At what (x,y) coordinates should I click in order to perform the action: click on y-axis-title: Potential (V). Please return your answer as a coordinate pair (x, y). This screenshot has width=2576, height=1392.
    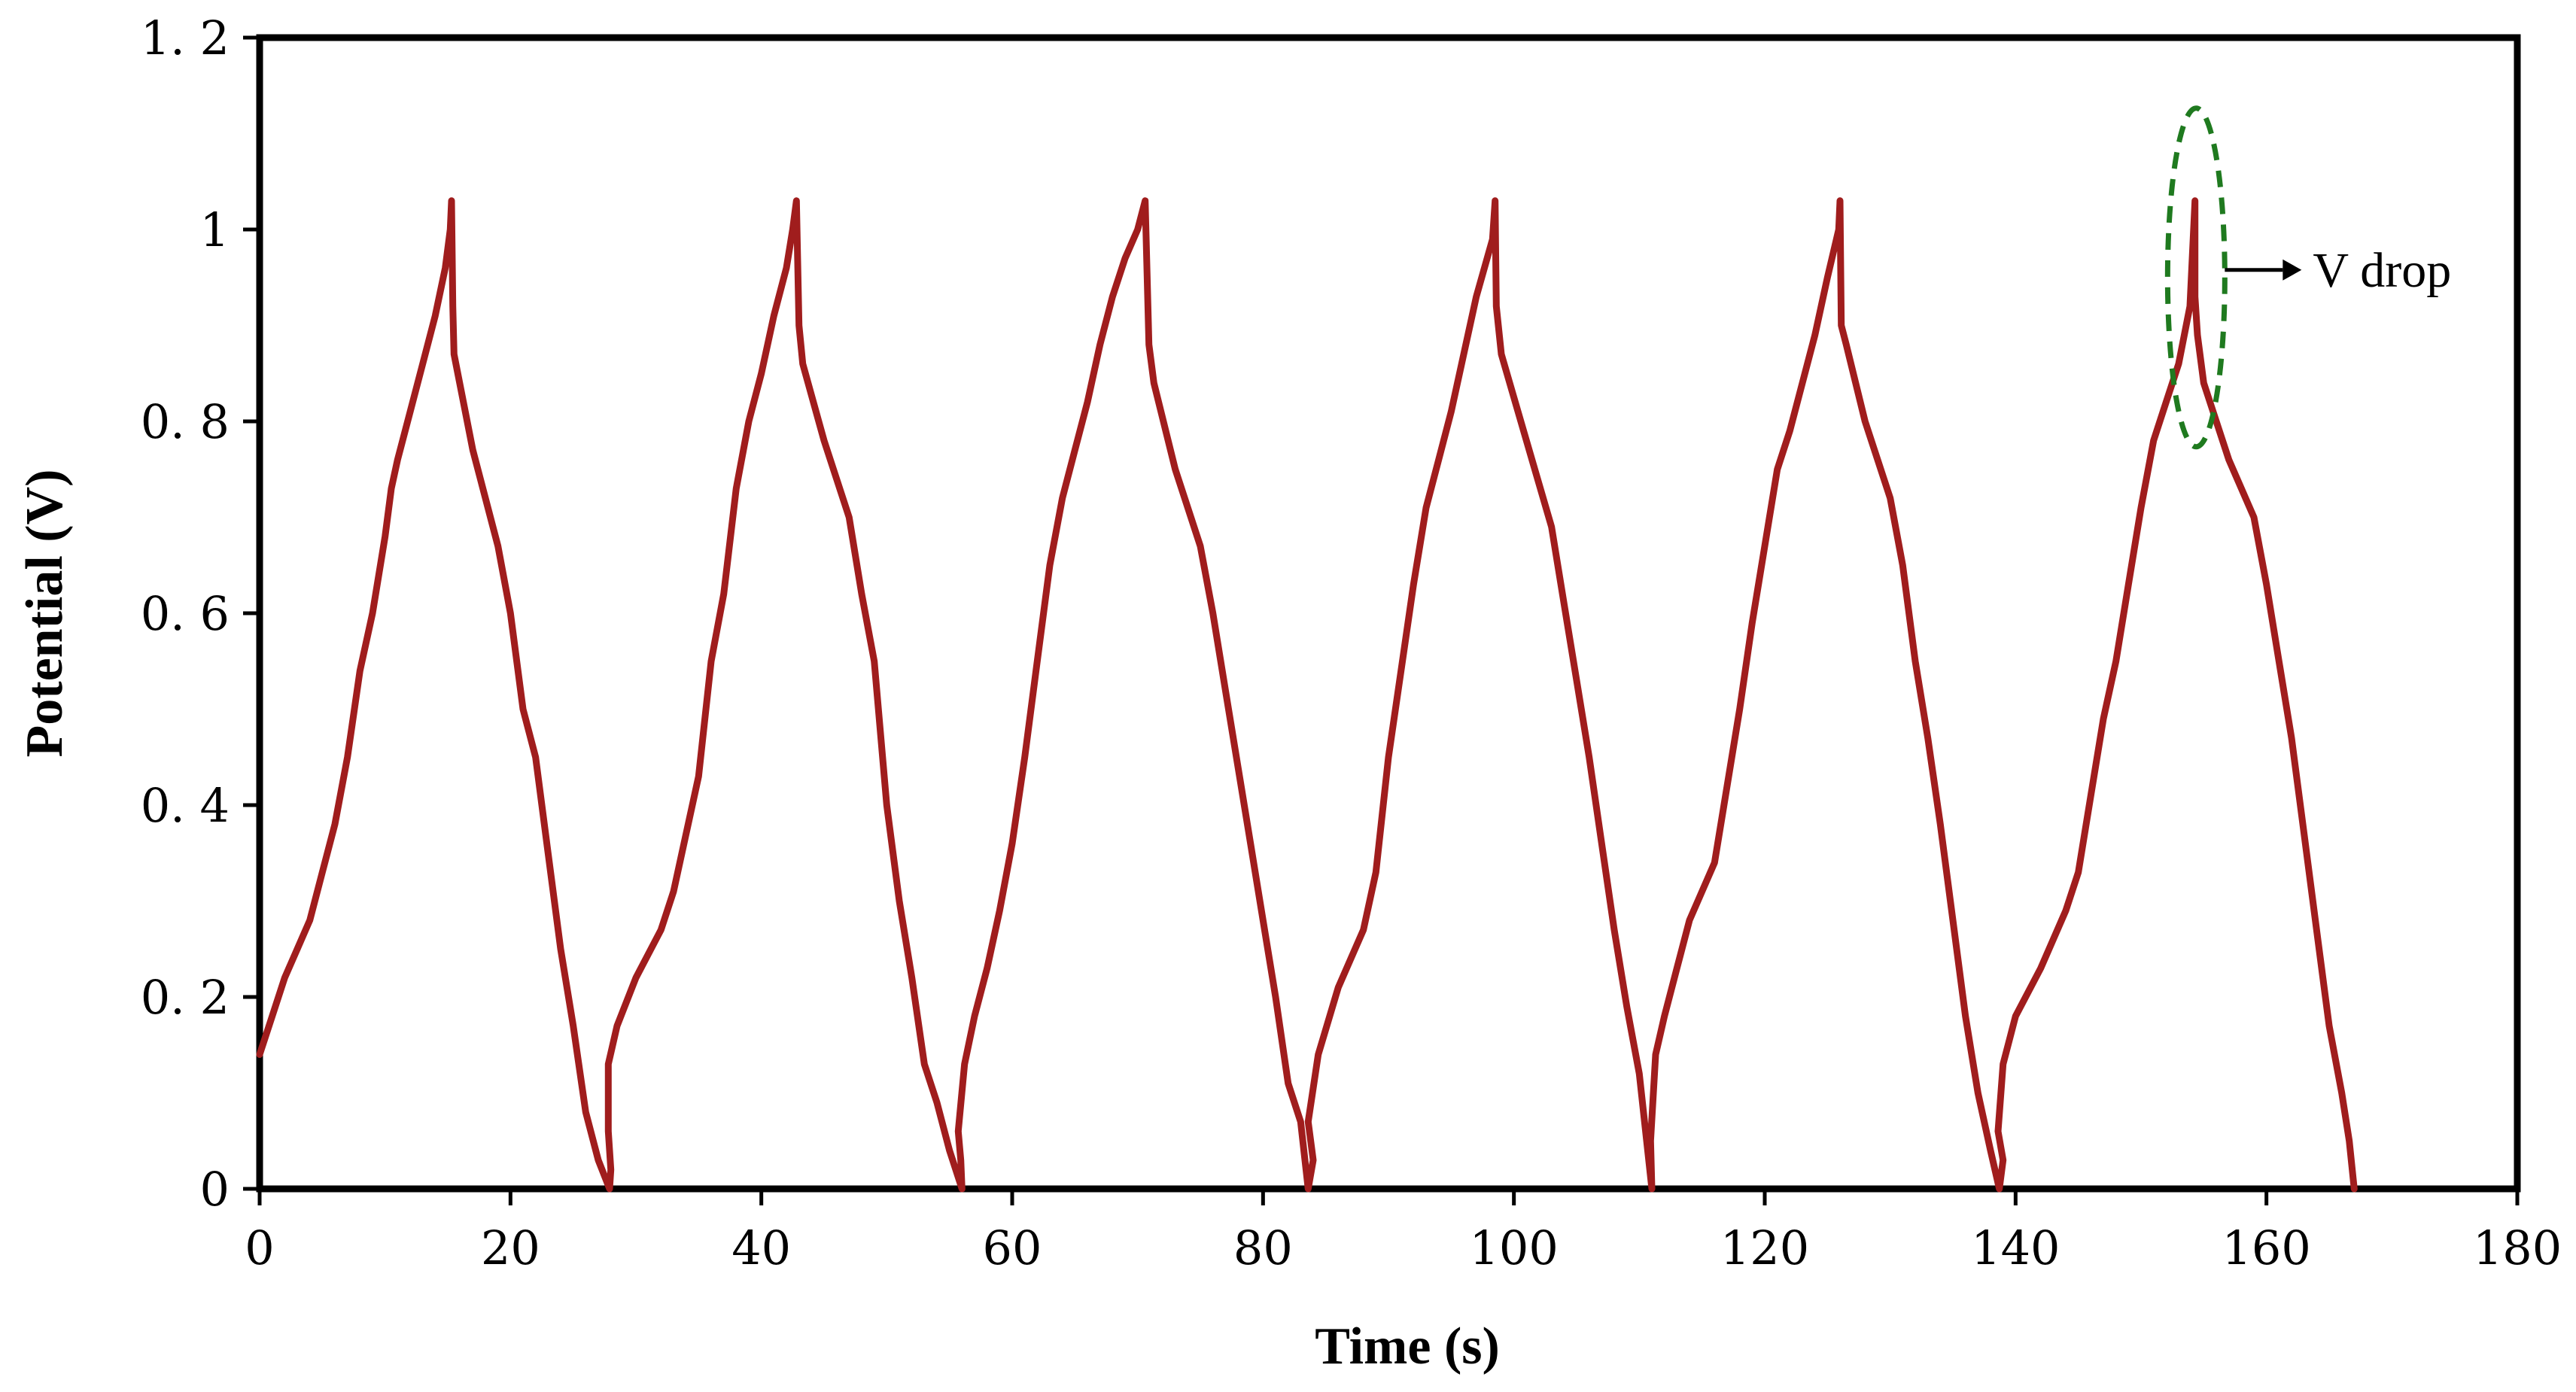
    Looking at the image, I should click on (45, 614).